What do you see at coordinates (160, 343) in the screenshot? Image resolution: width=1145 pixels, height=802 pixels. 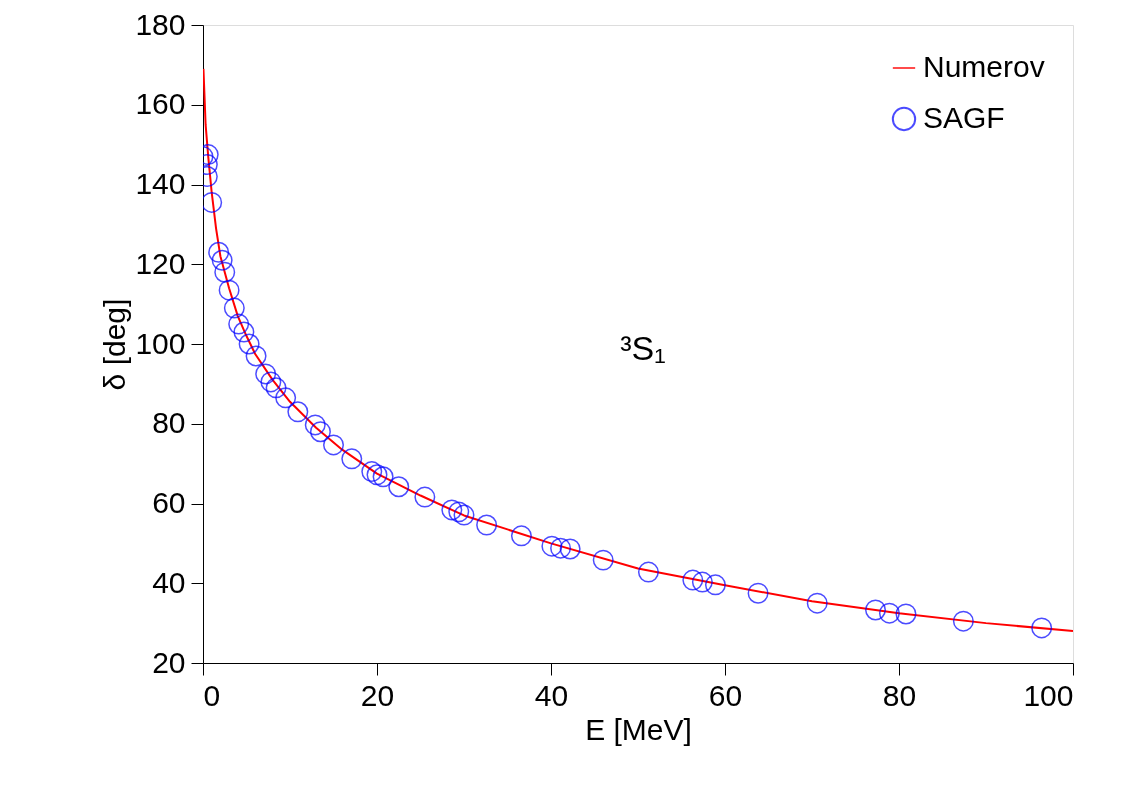 I see `y-tick-label: 100` at bounding box center [160, 343].